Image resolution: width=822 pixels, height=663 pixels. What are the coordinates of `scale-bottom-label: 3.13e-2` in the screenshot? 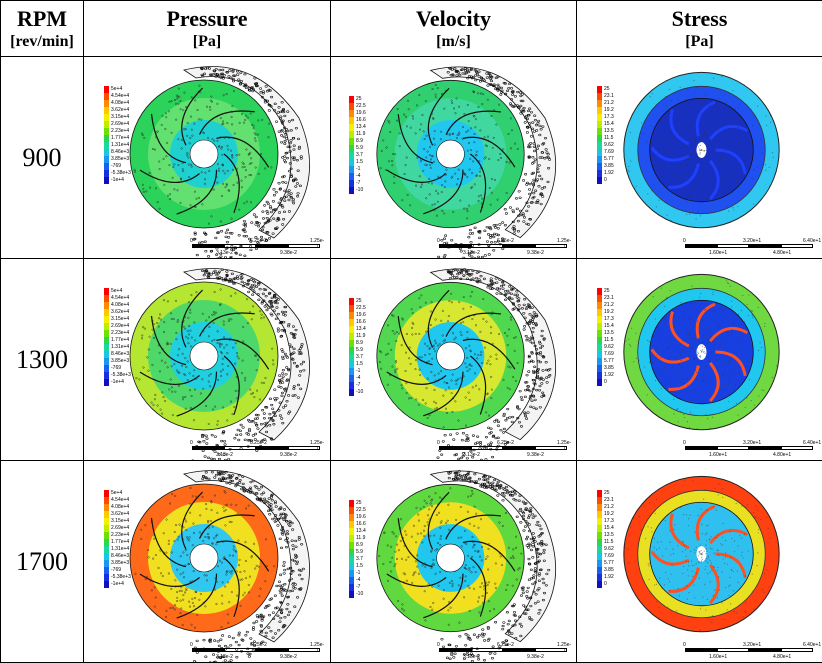 It's located at (224, 253).